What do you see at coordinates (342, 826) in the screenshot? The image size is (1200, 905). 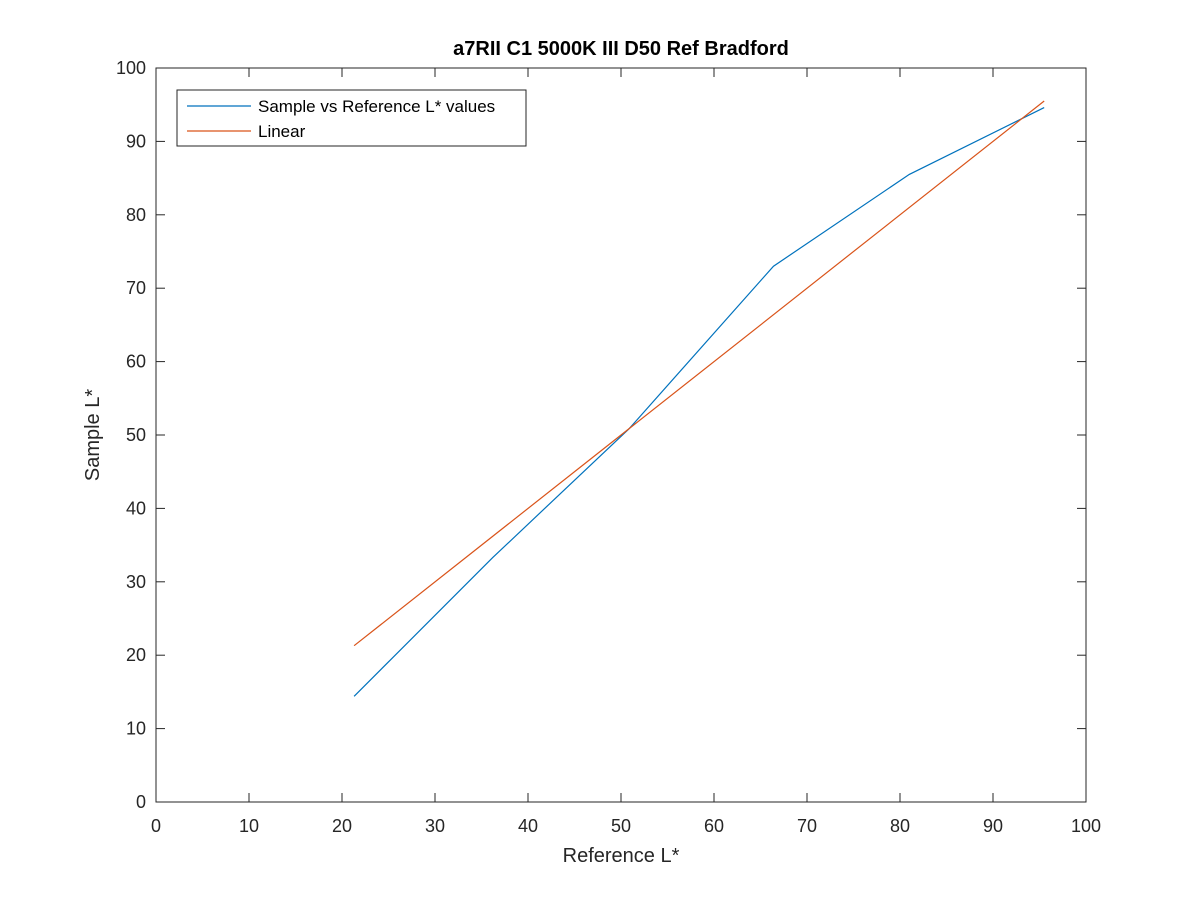 I see `x-tick-label: 20` at bounding box center [342, 826].